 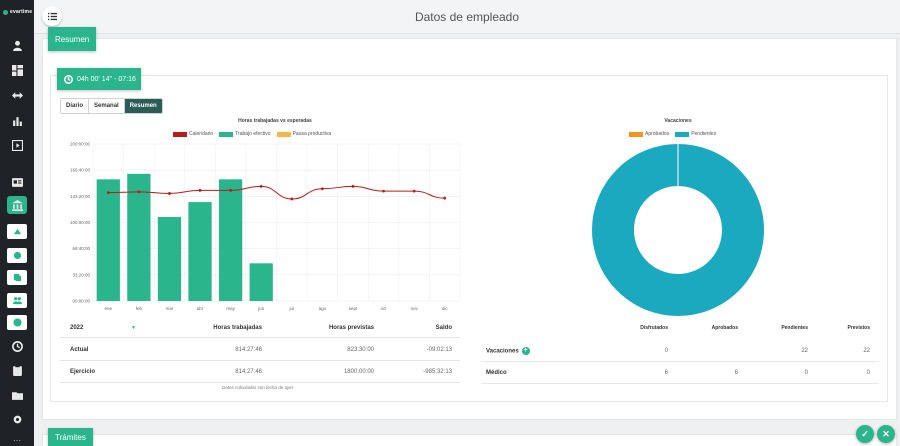 I want to click on col-saldo: Saldo, so click(x=443, y=327).